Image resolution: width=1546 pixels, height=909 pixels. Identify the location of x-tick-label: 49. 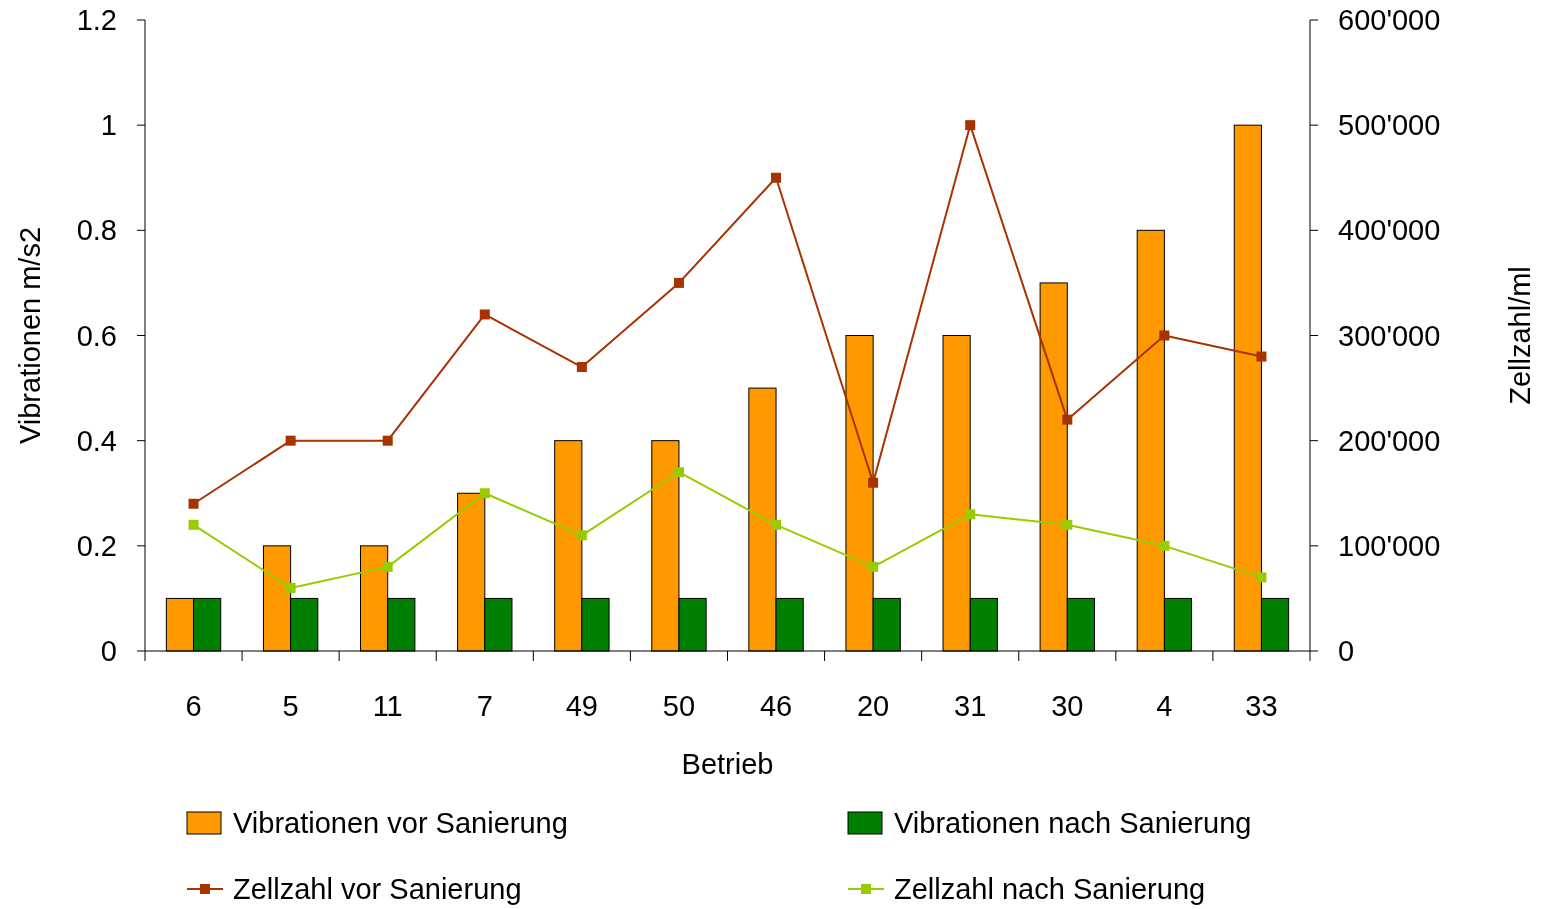
(582, 706).